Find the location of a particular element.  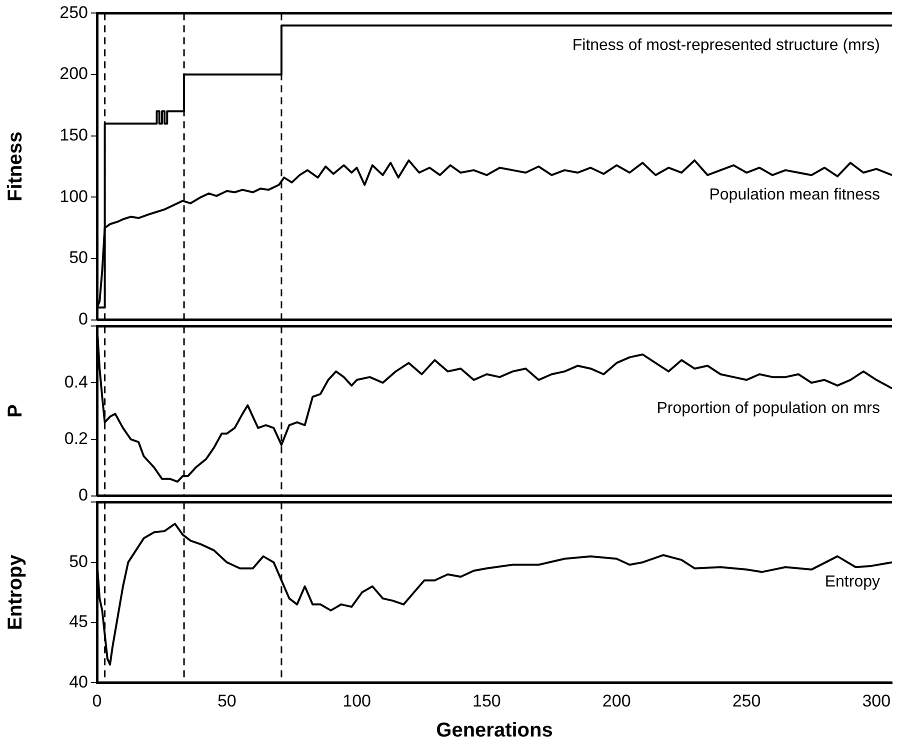

x-tick-label: 200 is located at coordinates (616, 700).